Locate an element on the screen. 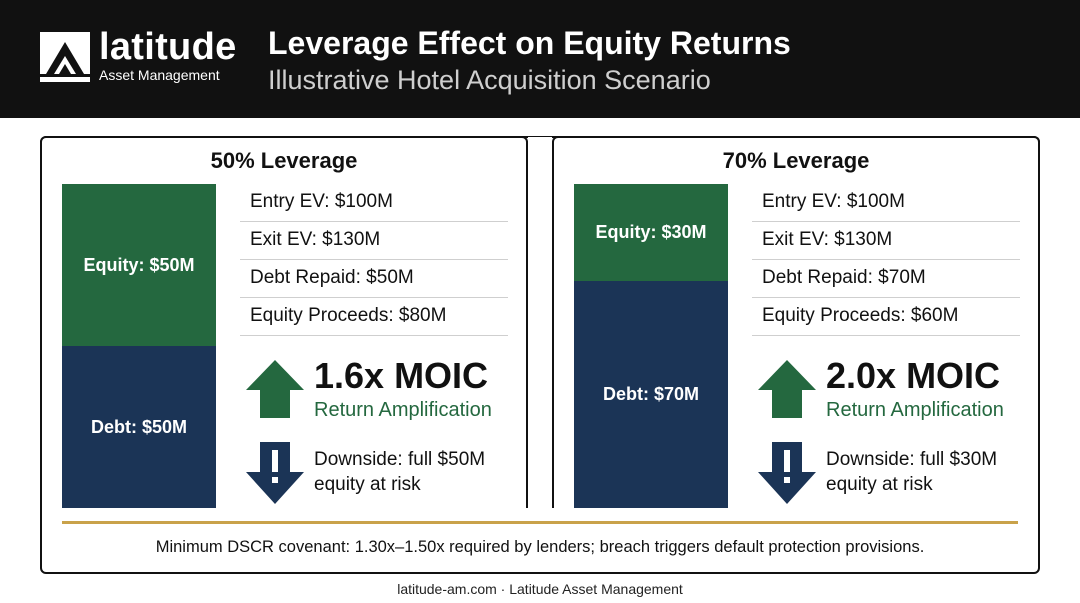 This screenshot has height=603, width=1080. metric-row-debt-repaid: Debt Repaid: $70M is located at coordinates (886, 279).